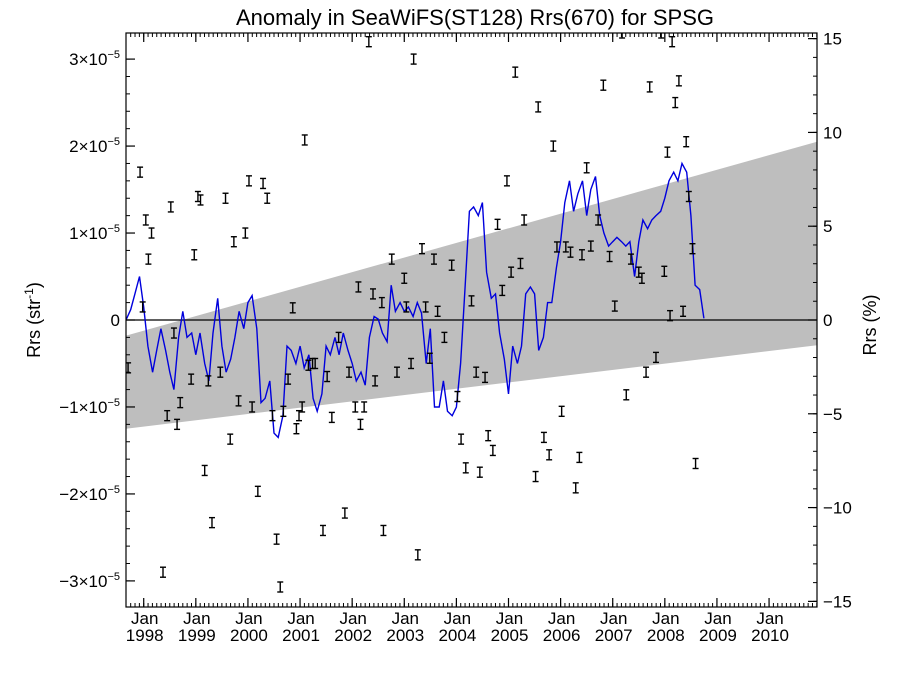 The width and height of the screenshot is (900, 675). I want to click on y-tick-label-right: 0, so click(827, 320).